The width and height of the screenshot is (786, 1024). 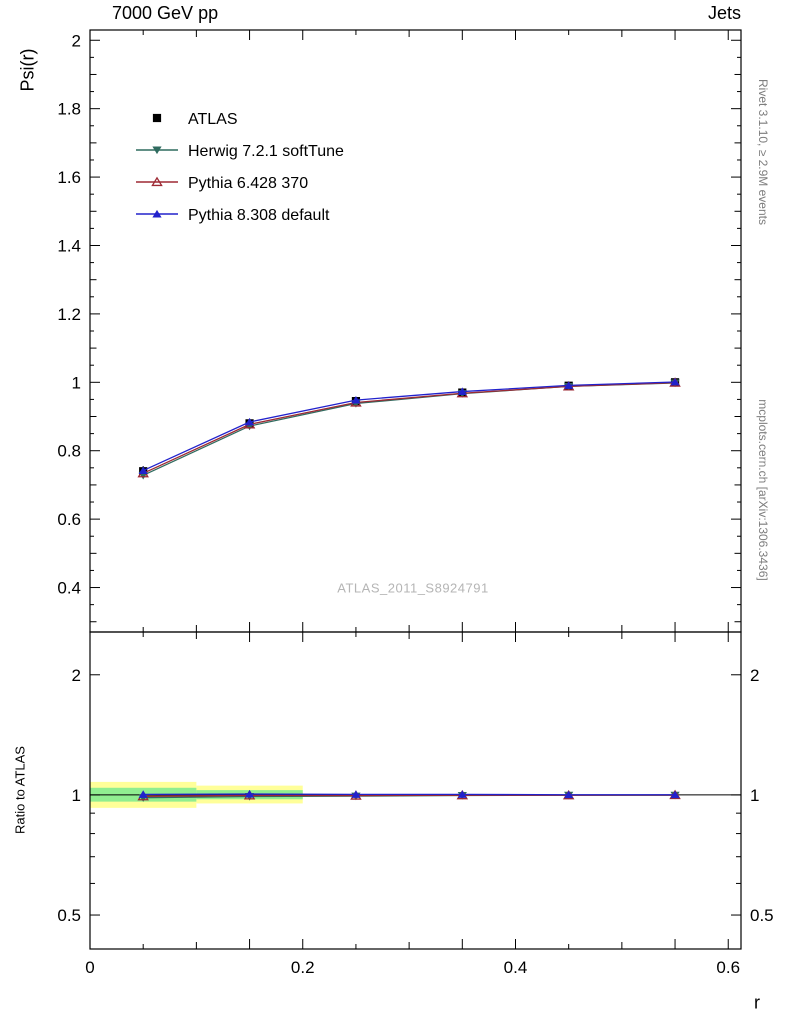 What do you see at coordinates (413, 588) in the screenshot?
I see `analysis-id-watermark: ATLAS_2011_S8924791` at bounding box center [413, 588].